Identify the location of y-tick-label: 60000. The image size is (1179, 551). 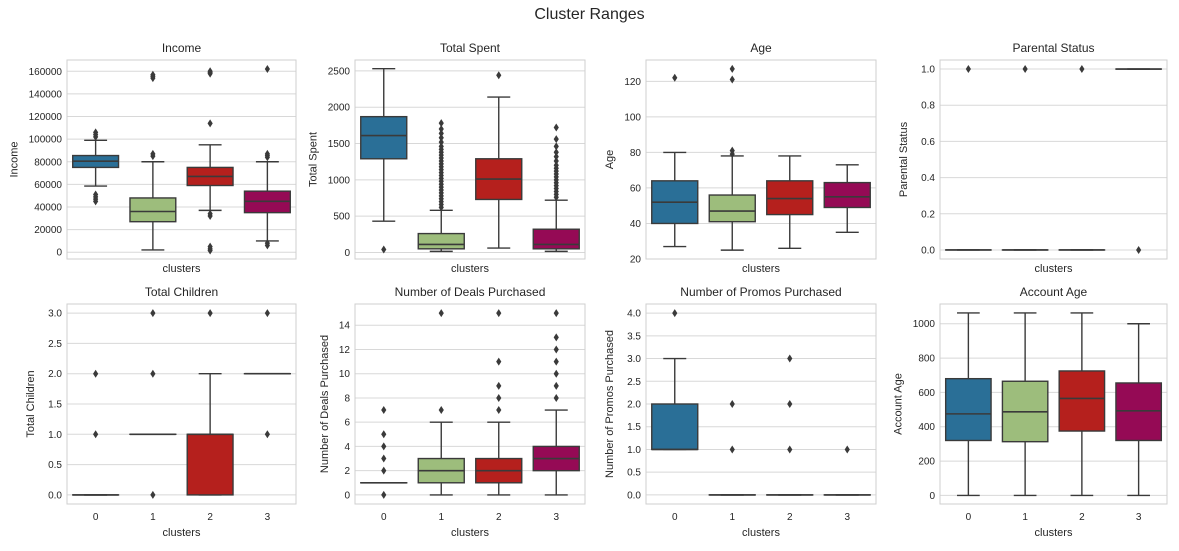
(48, 185).